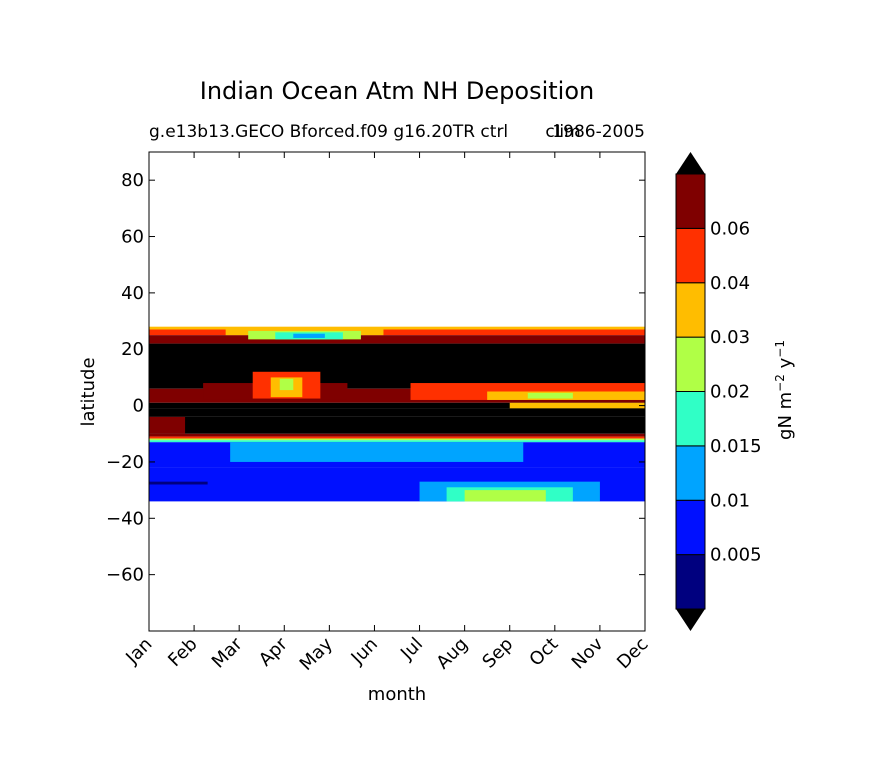 The width and height of the screenshot is (876, 783). Describe the element at coordinates (730, 228) in the screenshot. I see `colorbar-tick-label: 0.06` at that location.